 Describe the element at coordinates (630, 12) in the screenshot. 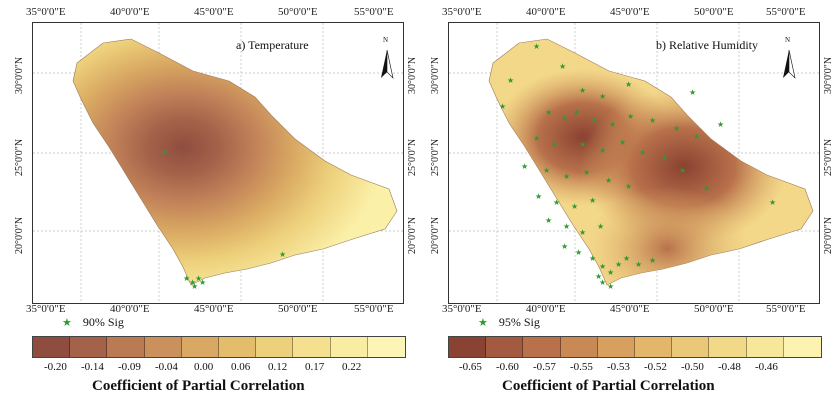

I see `top-tick-label: 45°0'0"E` at that location.